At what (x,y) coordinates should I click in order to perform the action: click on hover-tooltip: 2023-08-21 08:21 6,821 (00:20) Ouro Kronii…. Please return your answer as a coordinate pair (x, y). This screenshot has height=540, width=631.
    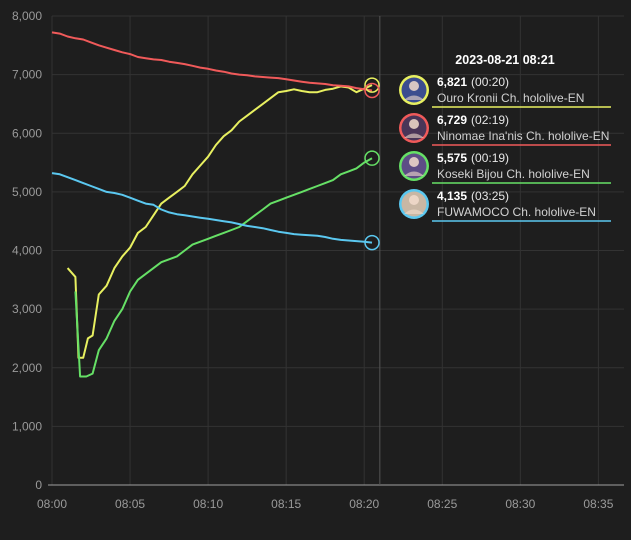
    Looking at the image, I should click on (505, 137).